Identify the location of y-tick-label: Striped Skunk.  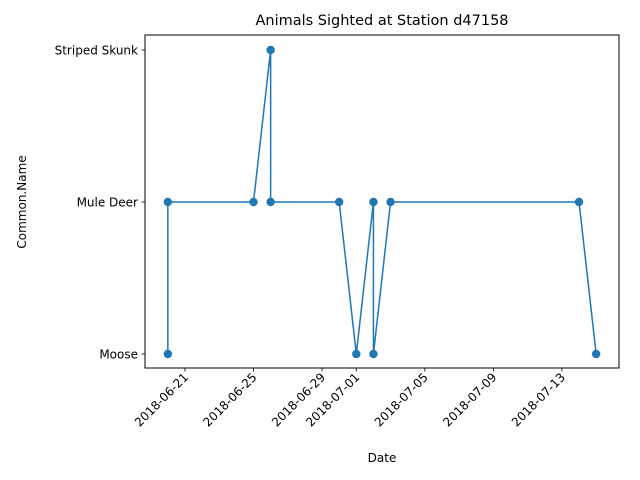
(96, 51).